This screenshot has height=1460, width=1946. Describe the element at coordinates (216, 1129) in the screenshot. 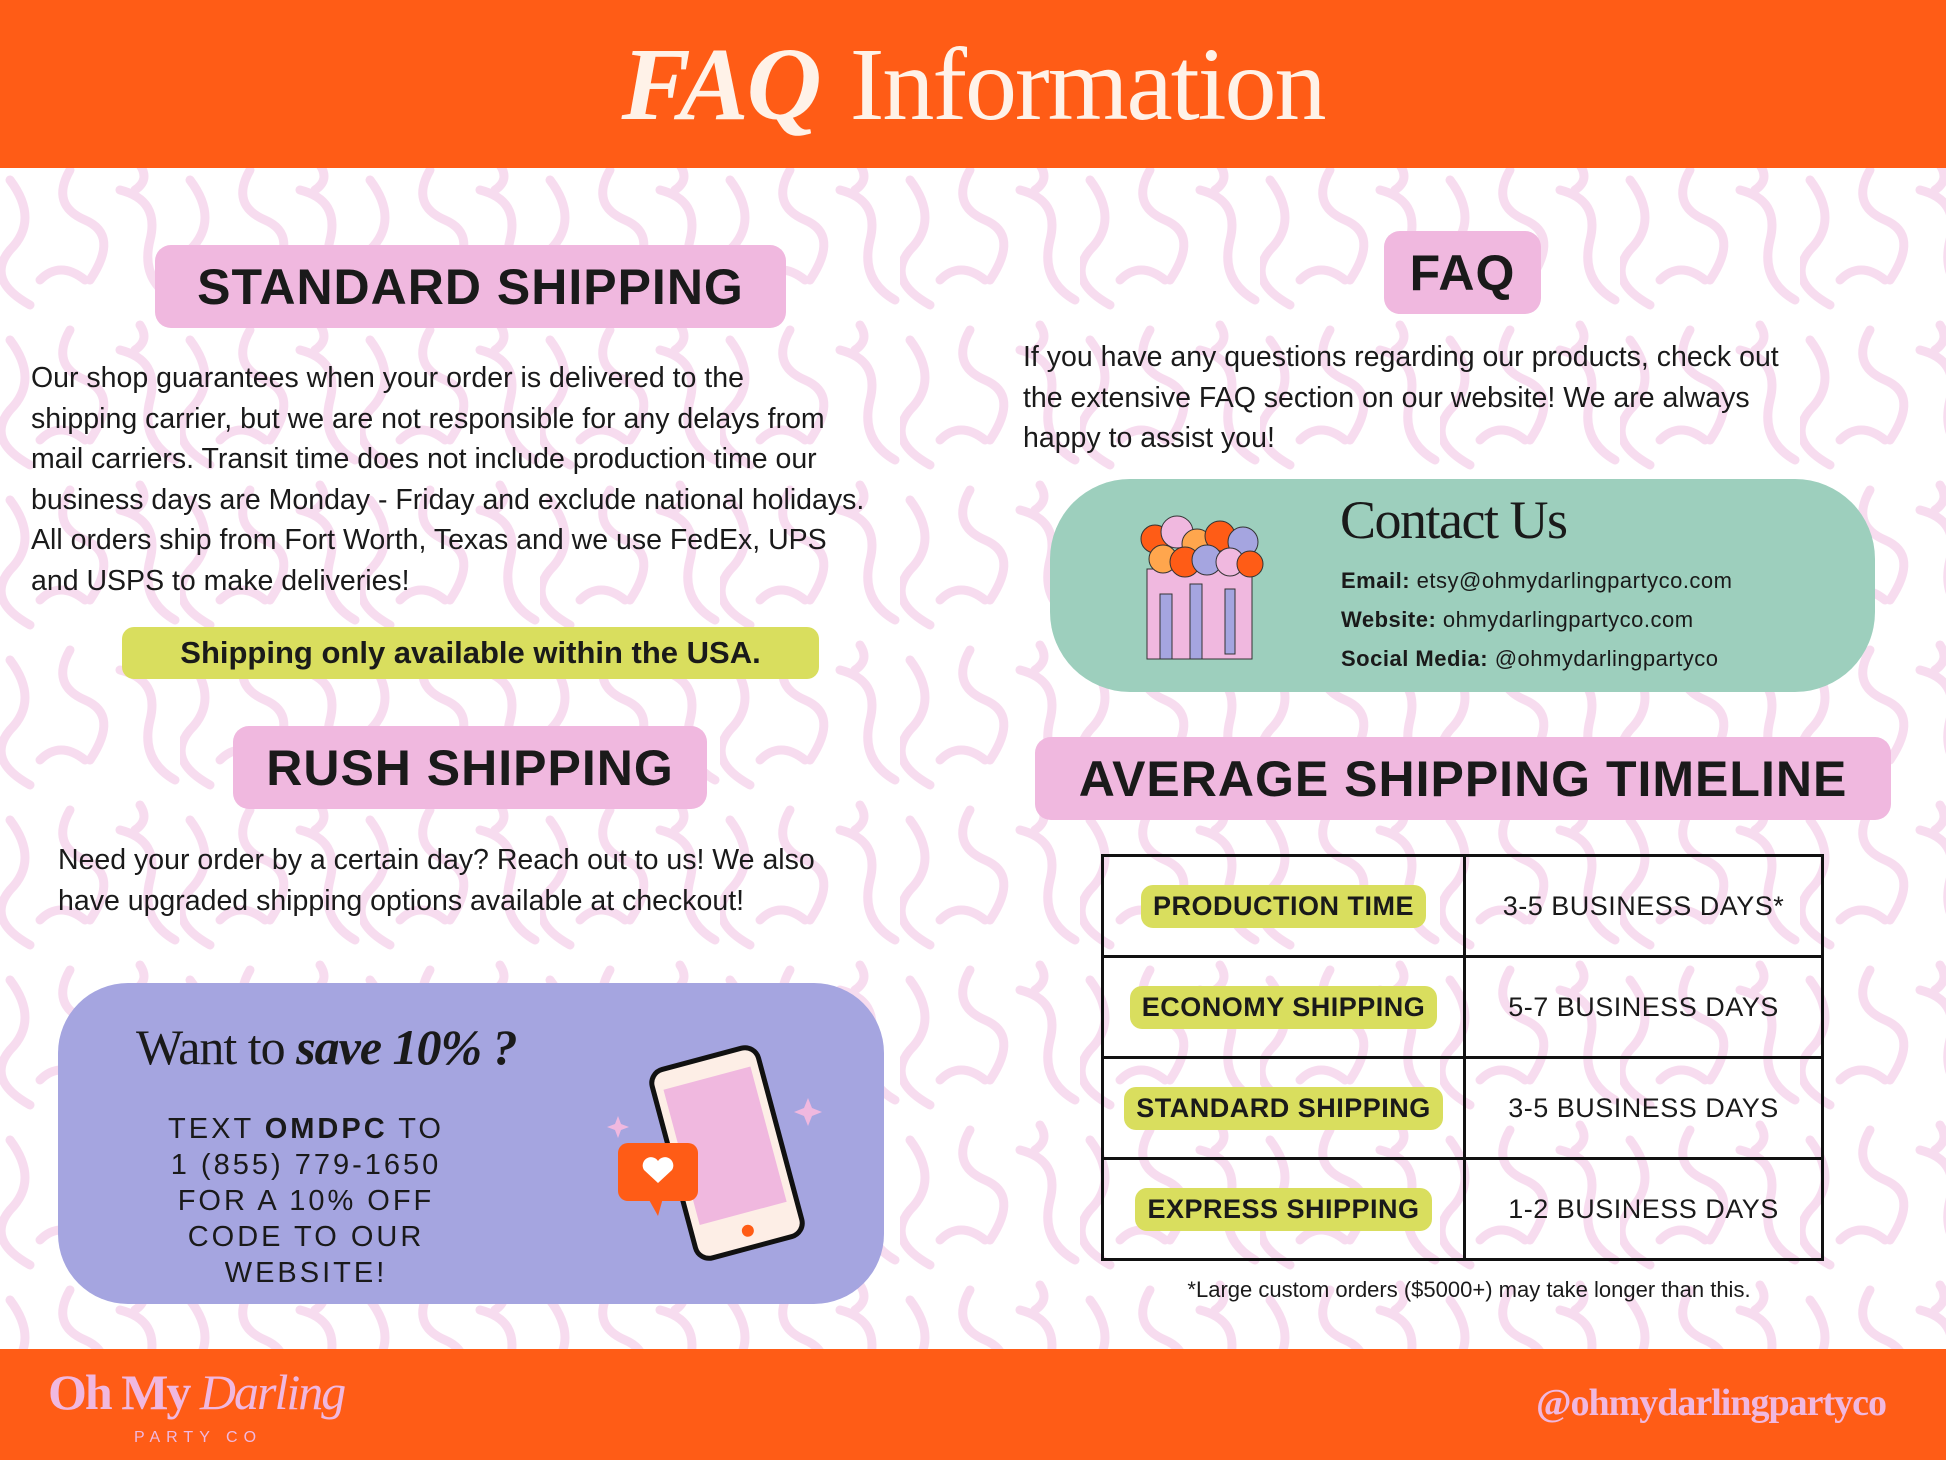

I see `text: TEXT` at that location.